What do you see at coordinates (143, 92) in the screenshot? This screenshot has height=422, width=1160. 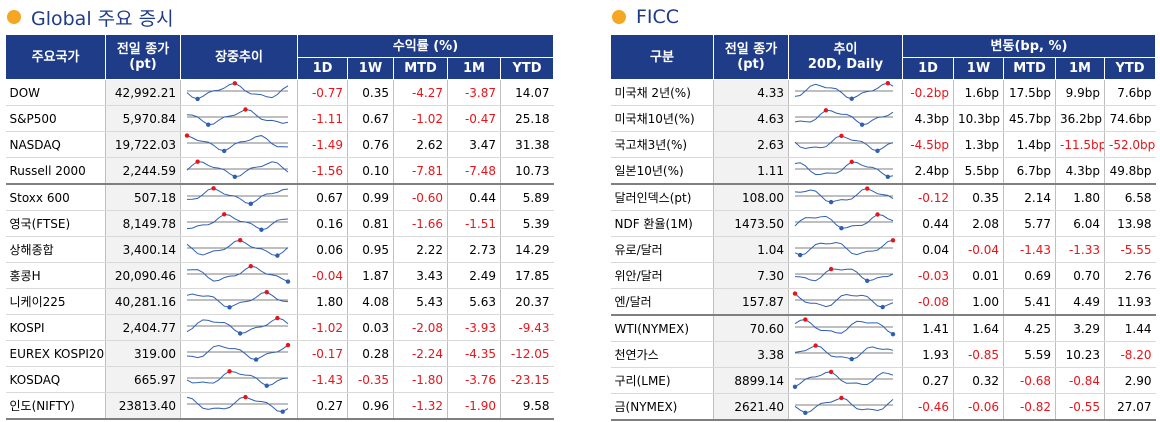 I see `prev-close: 42,992.21` at bounding box center [143, 92].